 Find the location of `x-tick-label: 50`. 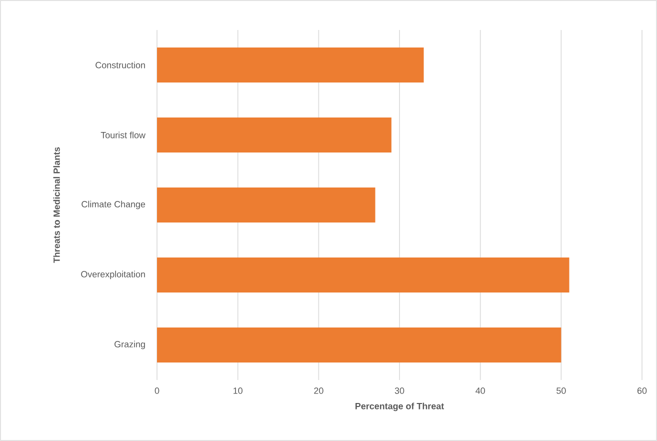

x-tick-label: 50 is located at coordinates (561, 391).